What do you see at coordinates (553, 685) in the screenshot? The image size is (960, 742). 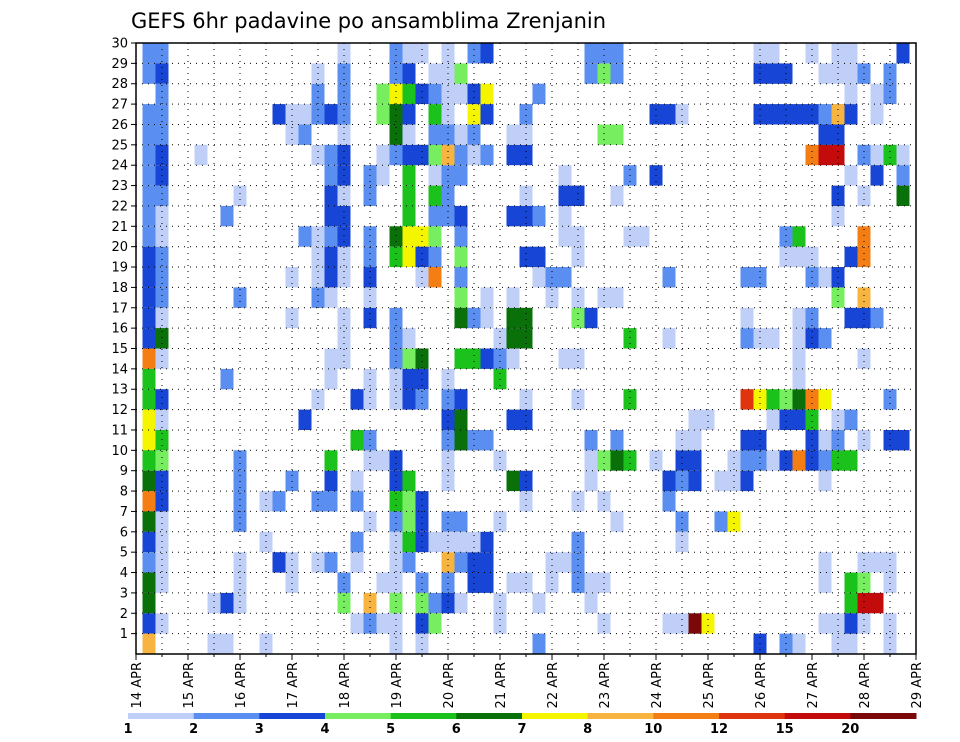 I see `x-tick-label: 22 APR` at bounding box center [553, 685].